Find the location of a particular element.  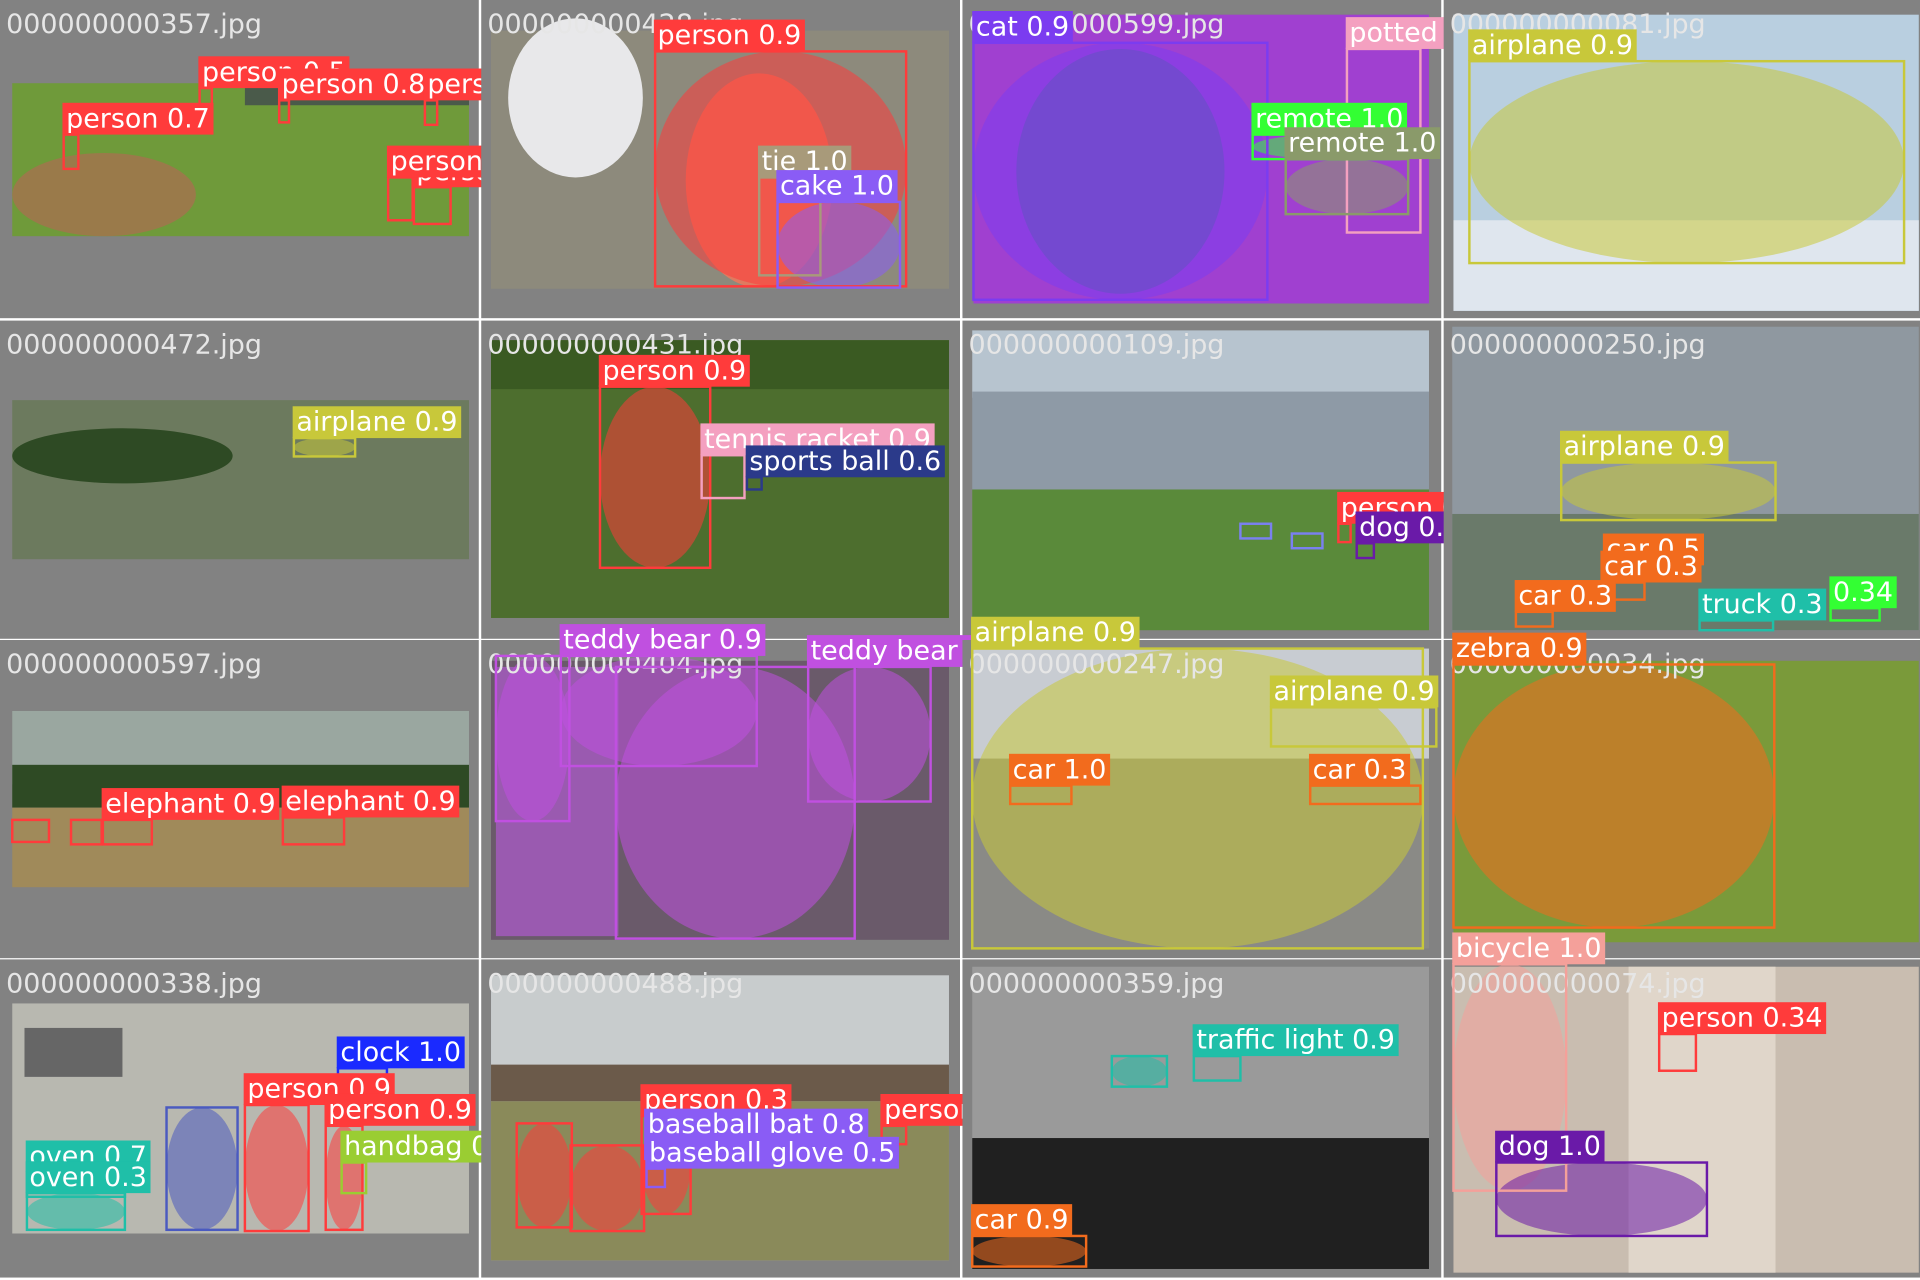

detection-label: zebra 0.9 is located at coordinates (1519, 648).